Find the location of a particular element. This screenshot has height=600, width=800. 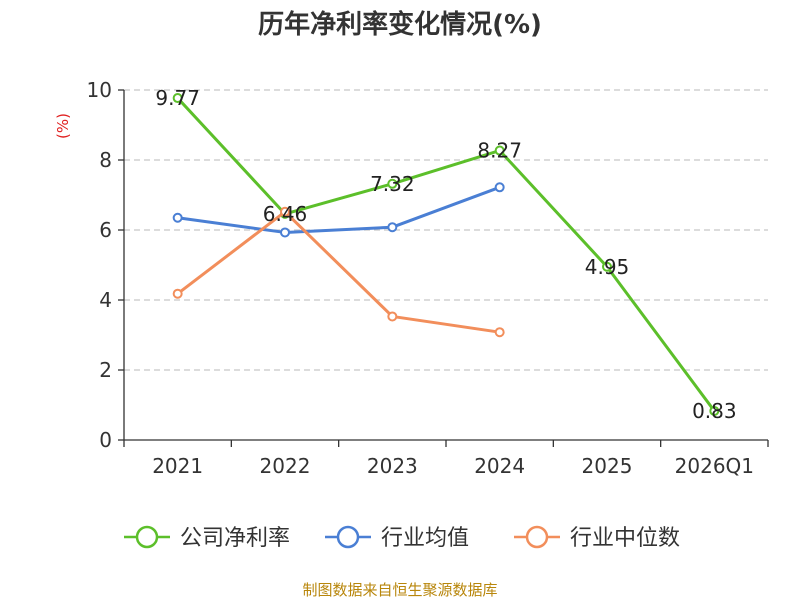

y-tick-label: 4 is located at coordinates (105, 300).